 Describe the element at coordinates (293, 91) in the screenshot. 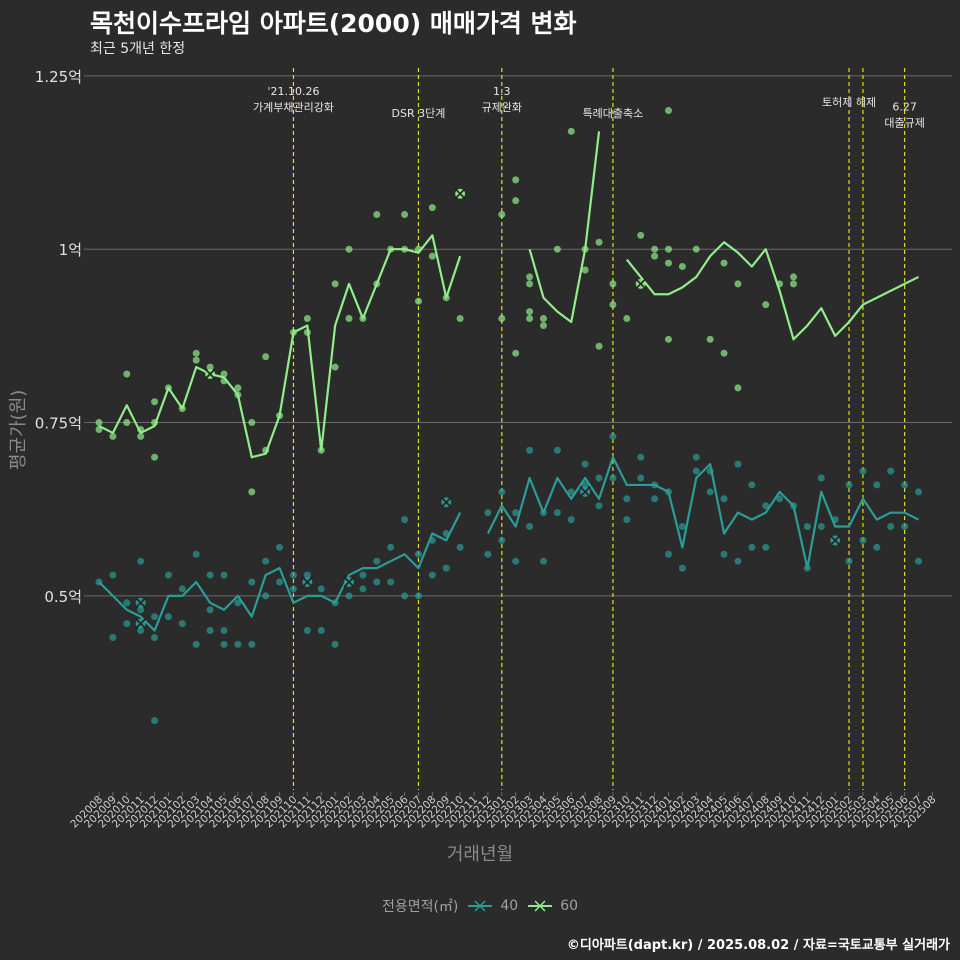

I see `event-label: '21.10.26` at that location.